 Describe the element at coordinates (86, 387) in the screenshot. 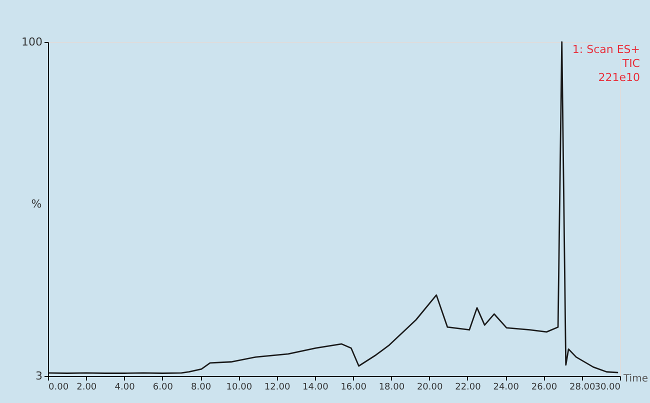

I see `x-tick-label: 2.00` at that location.